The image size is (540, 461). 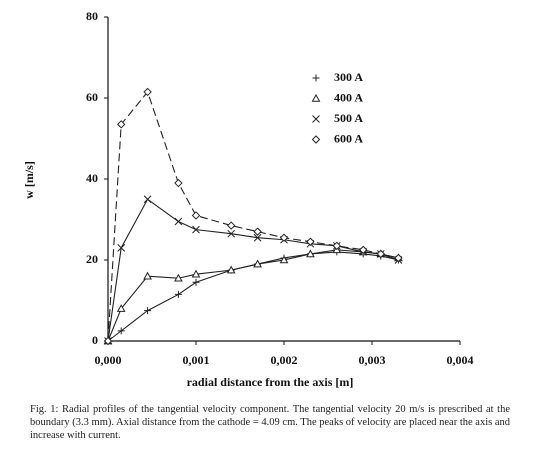 I want to click on x-tick-label: 0,000, so click(x=108, y=360).